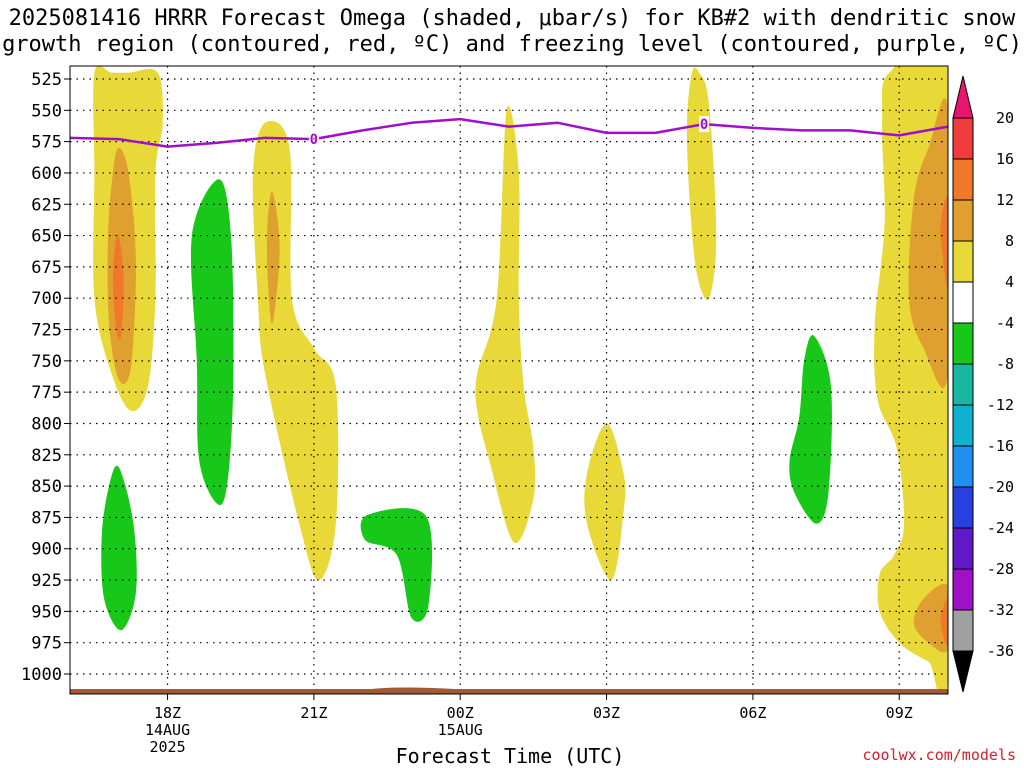 The image size is (1024, 768). Describe the element at coordinates (46, 612) in the screenshot. I see `y-tick-label: 950` at that location.